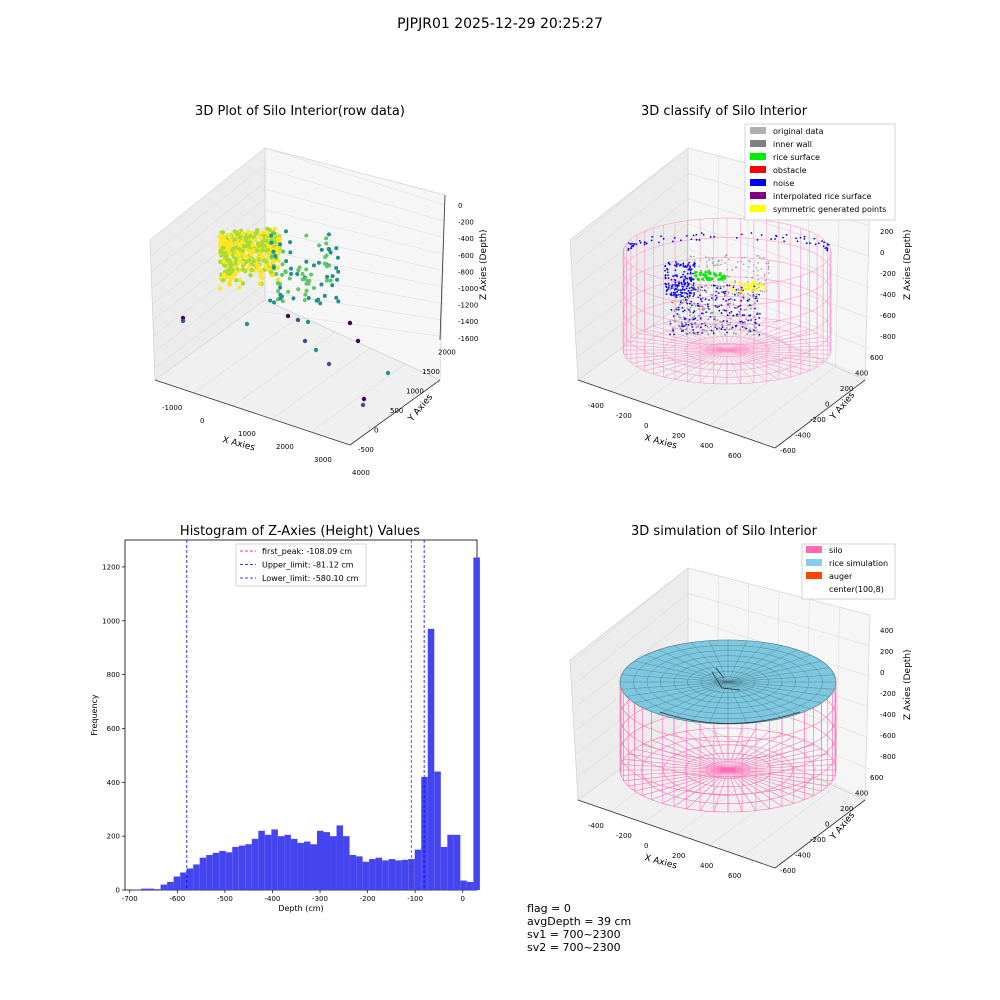 This screenshot has width=1000, height=1000. What do you see at coordinates (579, 921) in the screenshot?
I see `avg-depth-readout: avgDepth = 39 cm` at bounding box center [579, 921].